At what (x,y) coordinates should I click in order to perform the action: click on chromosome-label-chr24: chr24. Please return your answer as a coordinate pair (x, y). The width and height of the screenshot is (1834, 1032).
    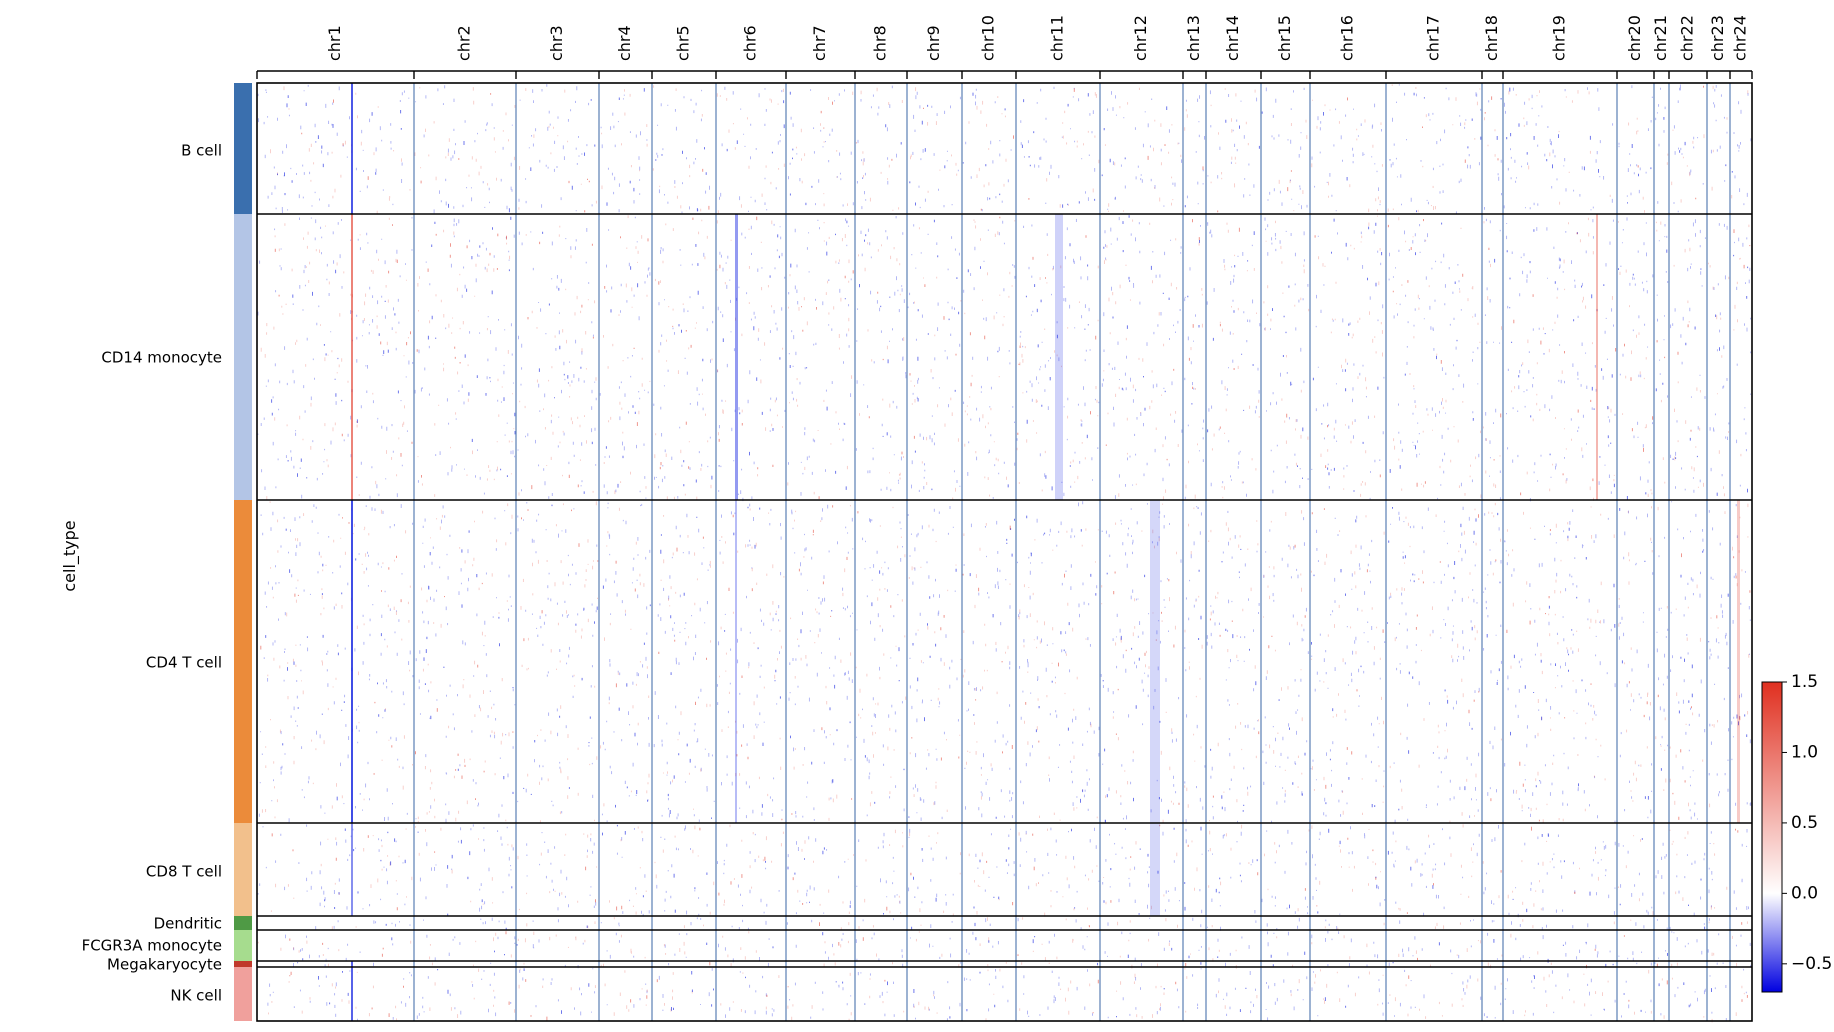
    Looking at the image, I should click on (1740, 38).